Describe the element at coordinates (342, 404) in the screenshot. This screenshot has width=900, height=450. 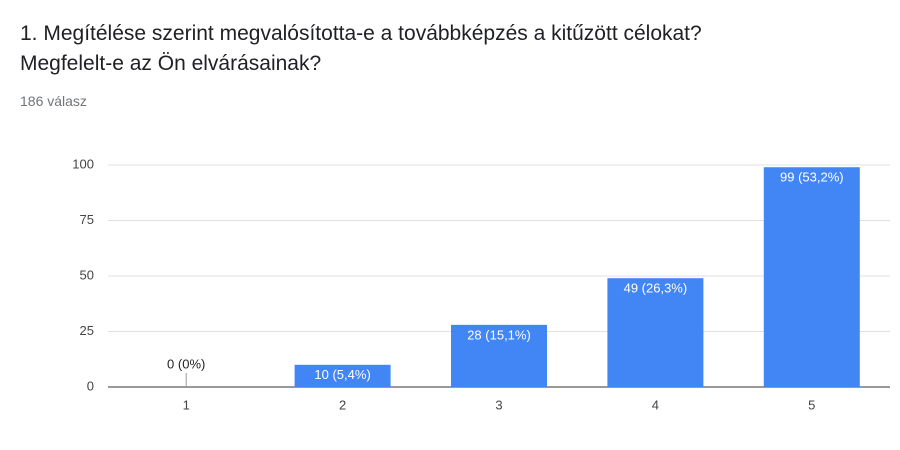
I see `x-tick-label: 2` at that location.